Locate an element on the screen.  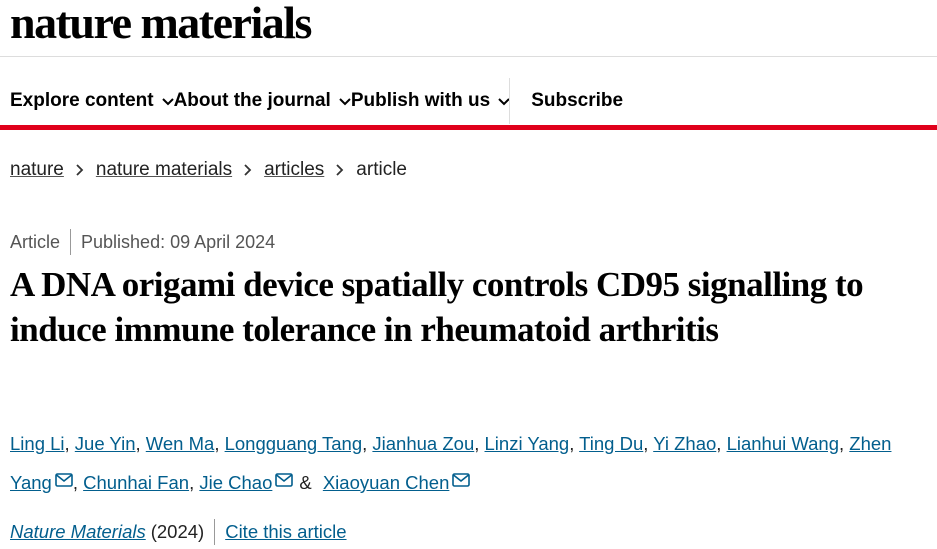
subscribe-link: Subscribe is located at coordinates (577, 100).